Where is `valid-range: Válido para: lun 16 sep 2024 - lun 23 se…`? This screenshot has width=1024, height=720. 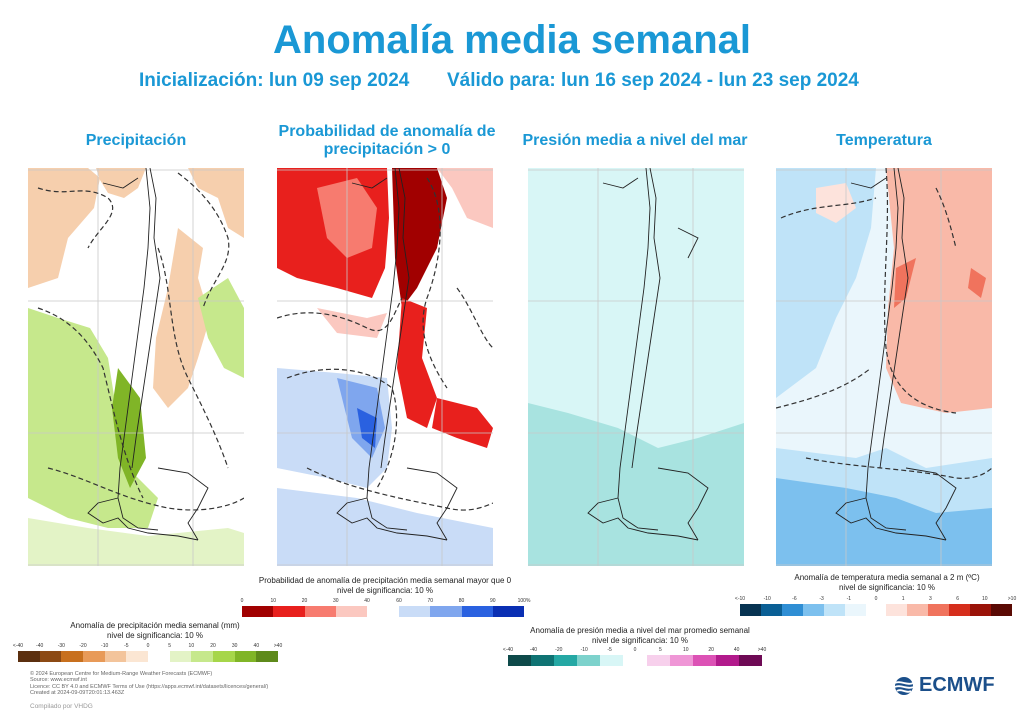 valid-range: Válido para: lun 16 sep 2024 - lun 23 se… is located at coordinates (653, 80).